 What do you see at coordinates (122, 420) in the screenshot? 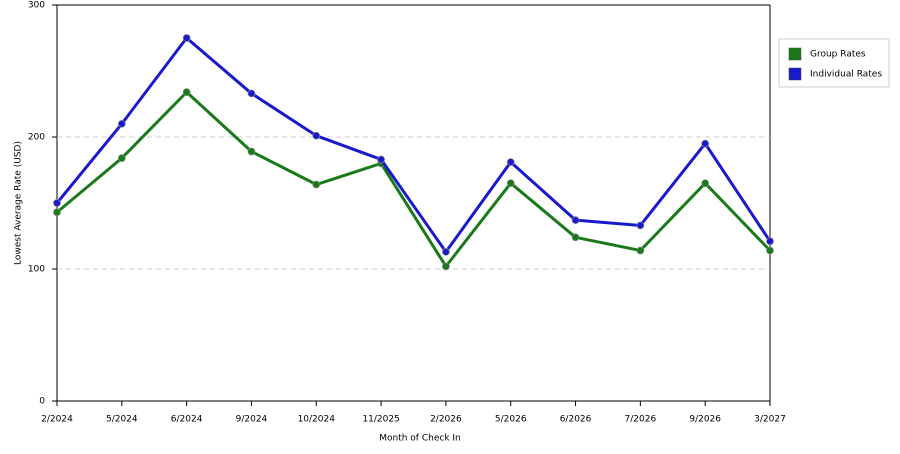
I see `x-tick-label: 5/2024` at bounding box center [122, 420].